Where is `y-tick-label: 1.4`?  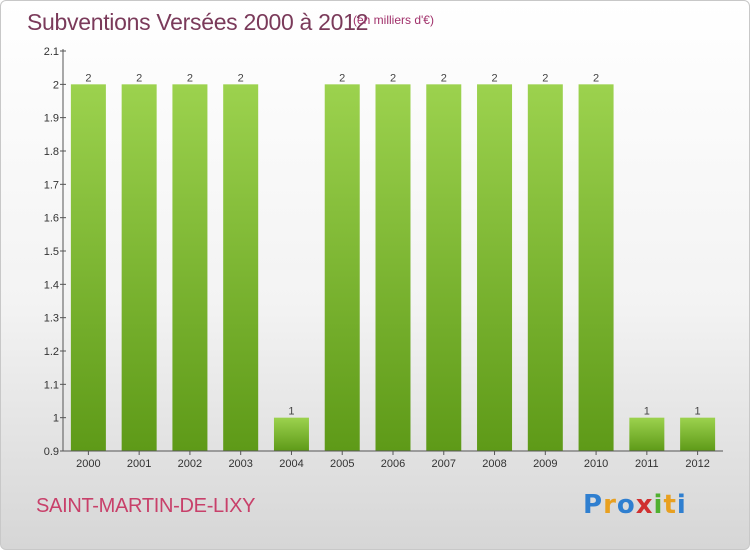
y-tick-label: 1.4 is located at coordinates (51, 285).